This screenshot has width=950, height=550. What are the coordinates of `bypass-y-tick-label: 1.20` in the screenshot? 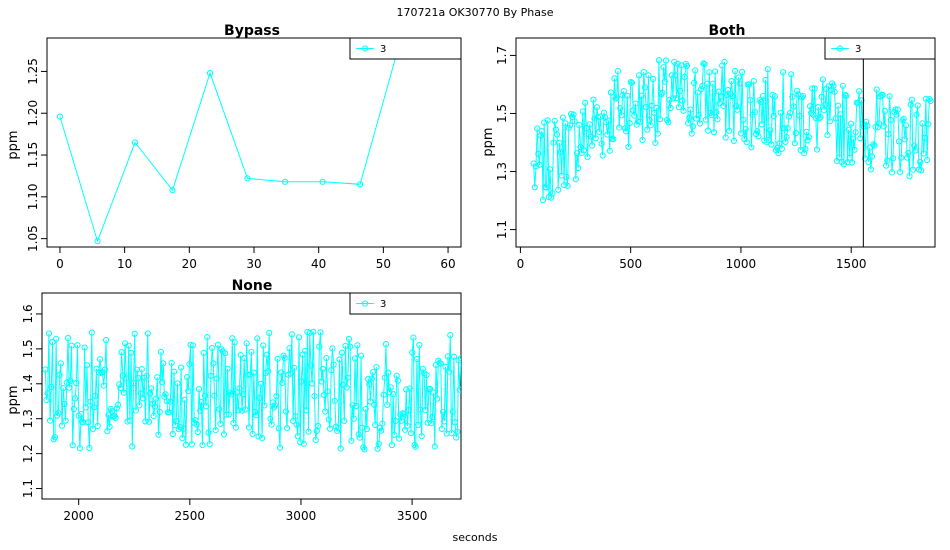 It's located at (33, 113).